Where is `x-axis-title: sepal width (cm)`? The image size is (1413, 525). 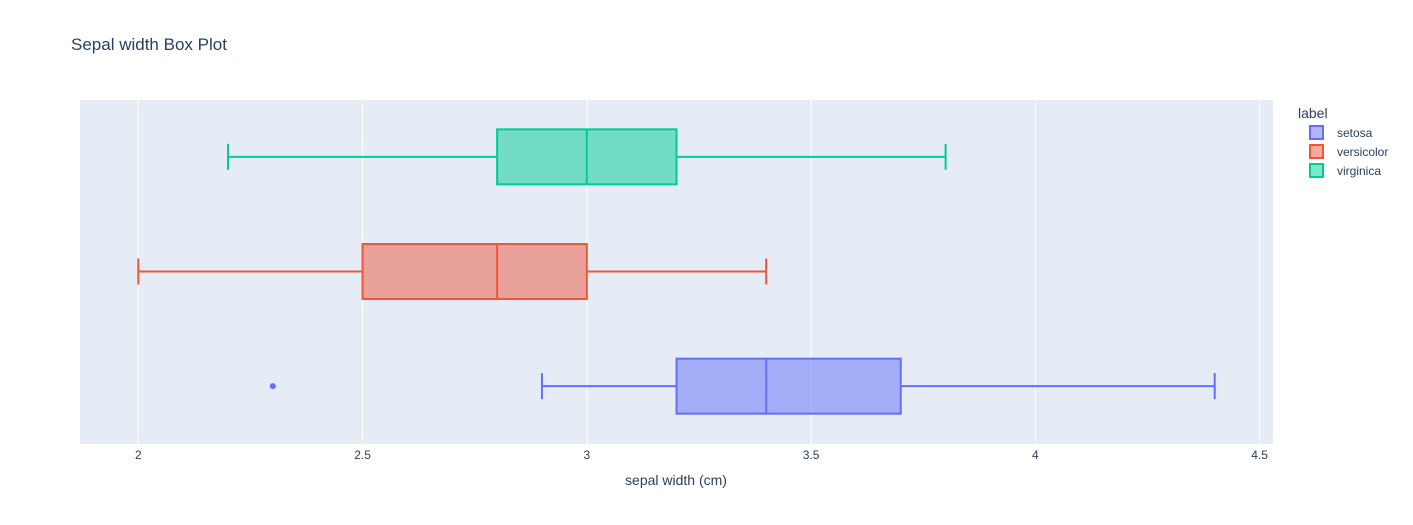 x-axis-title: sepal width (cm) is located at coordinates (676, 480).